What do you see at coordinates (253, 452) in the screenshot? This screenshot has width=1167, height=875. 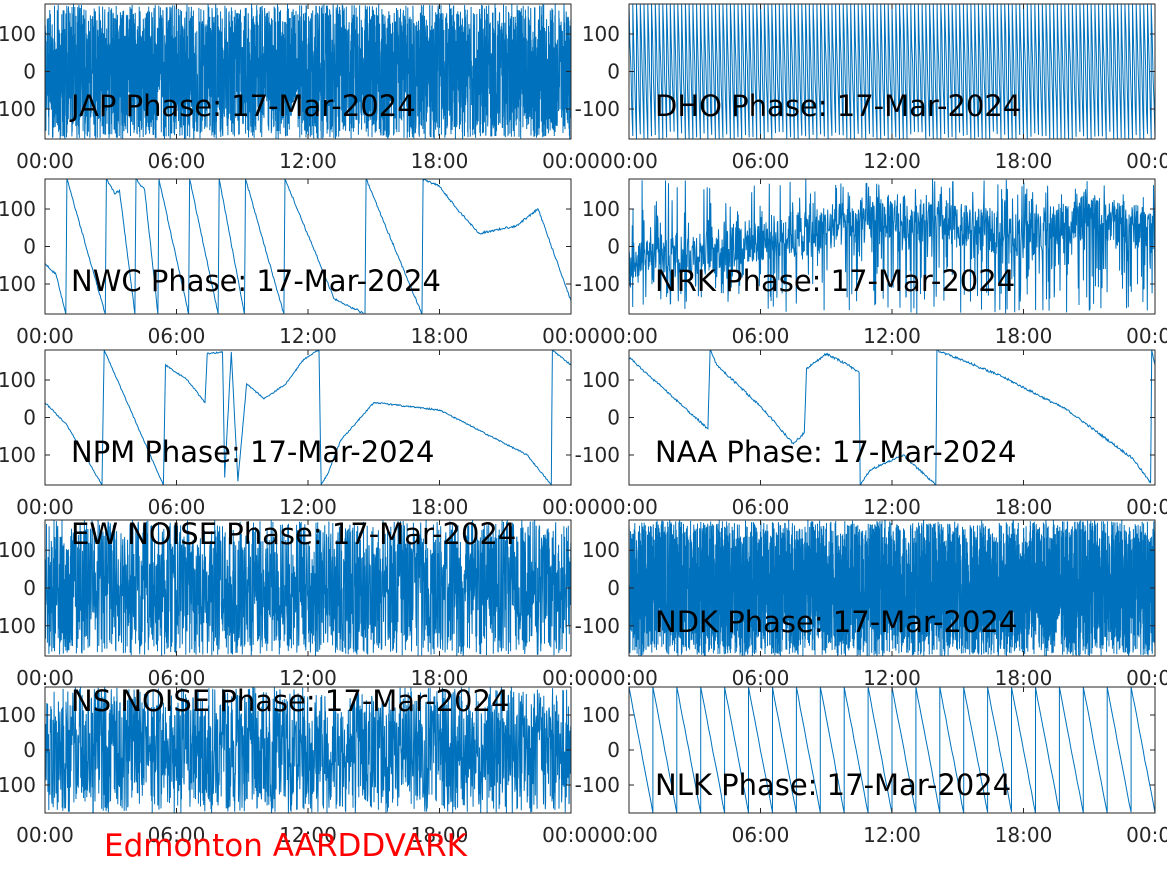 I see `panel-title: NPM Phase: 17-Mar-2024` at bounding box center [253, 452].